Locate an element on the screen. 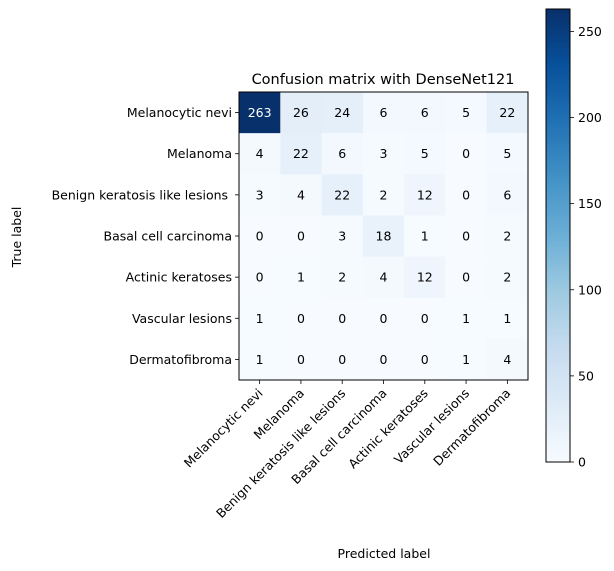 The image size is (614, 571). y-tick-label: Melanoma is located at coordinates (199, 153).